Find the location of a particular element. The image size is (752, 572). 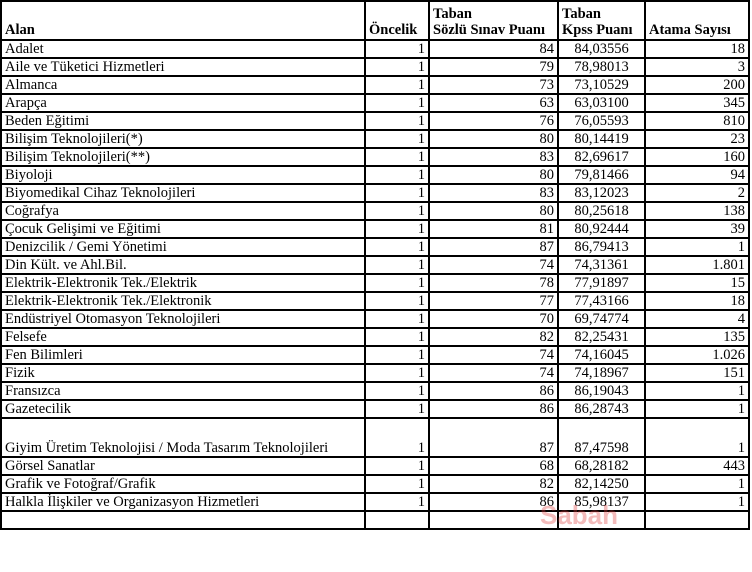

cell-alan: Grafik ve Fotoğraf/Grafik is located at coordinates (183, 484).